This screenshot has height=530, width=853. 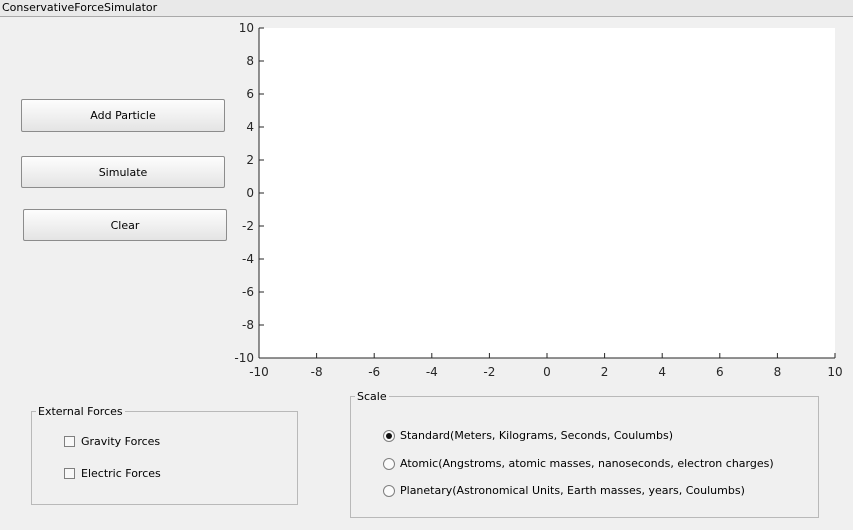 I want to click on electric-forces-label: Electric Forces, so click(x=121, y=473).